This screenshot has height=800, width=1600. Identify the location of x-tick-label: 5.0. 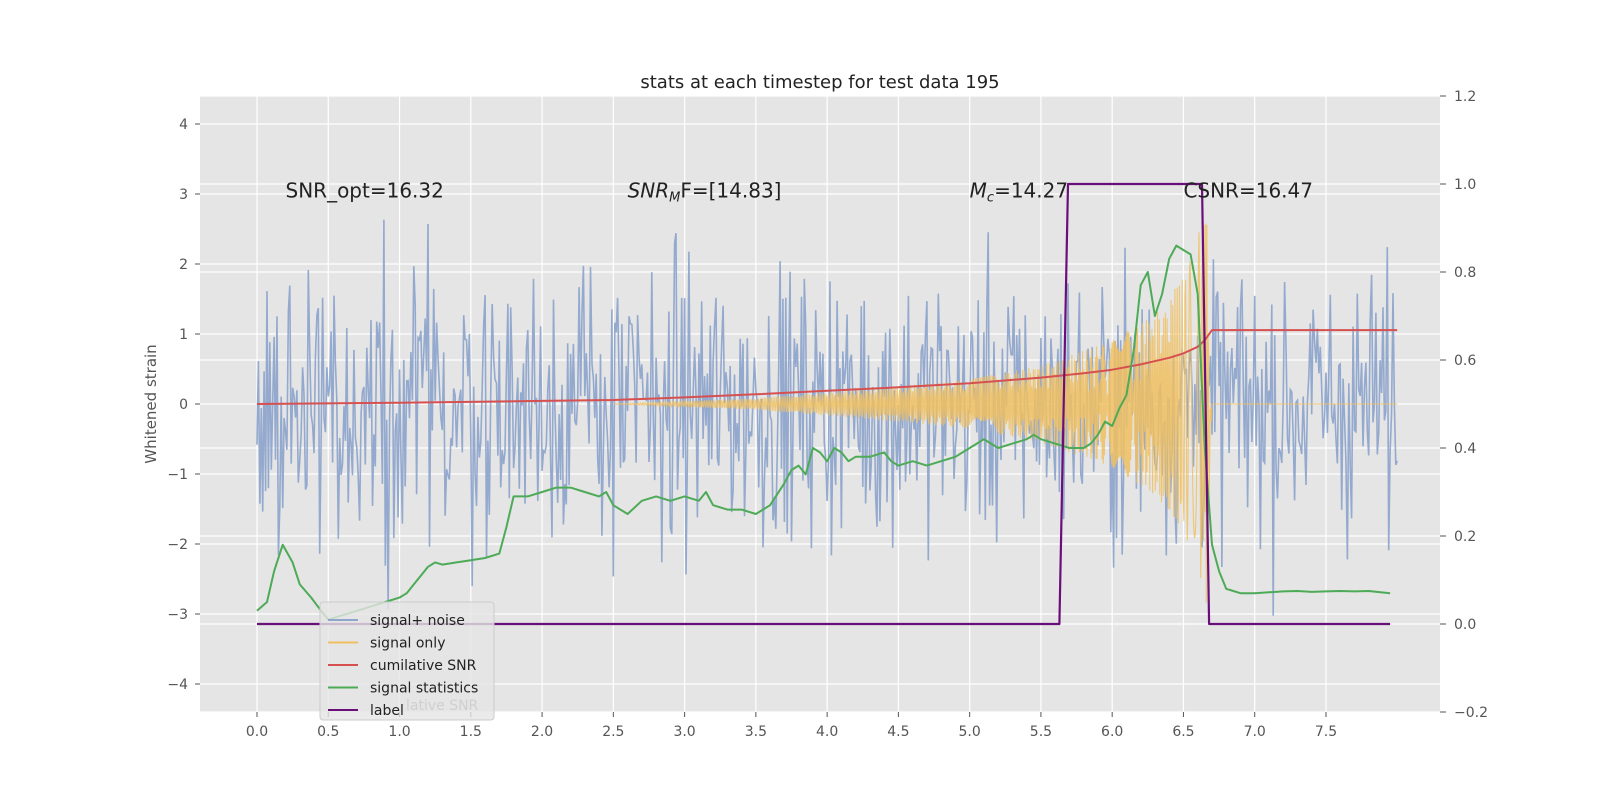
(970, 732).